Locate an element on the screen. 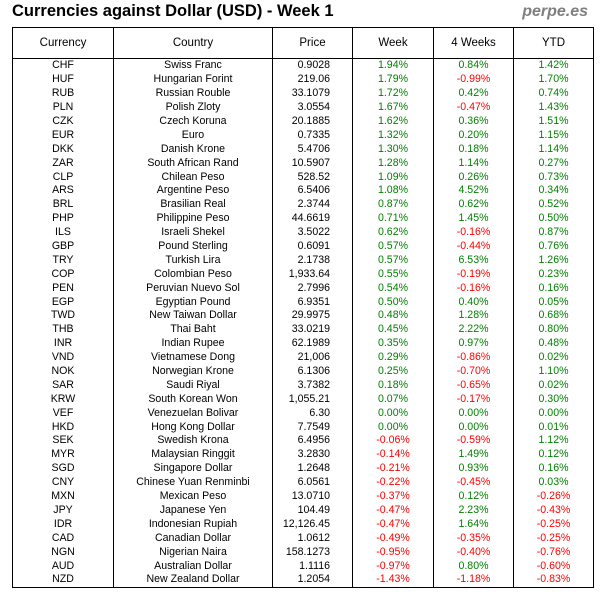  country-cell: Euro is located at coordinates (193, 135).